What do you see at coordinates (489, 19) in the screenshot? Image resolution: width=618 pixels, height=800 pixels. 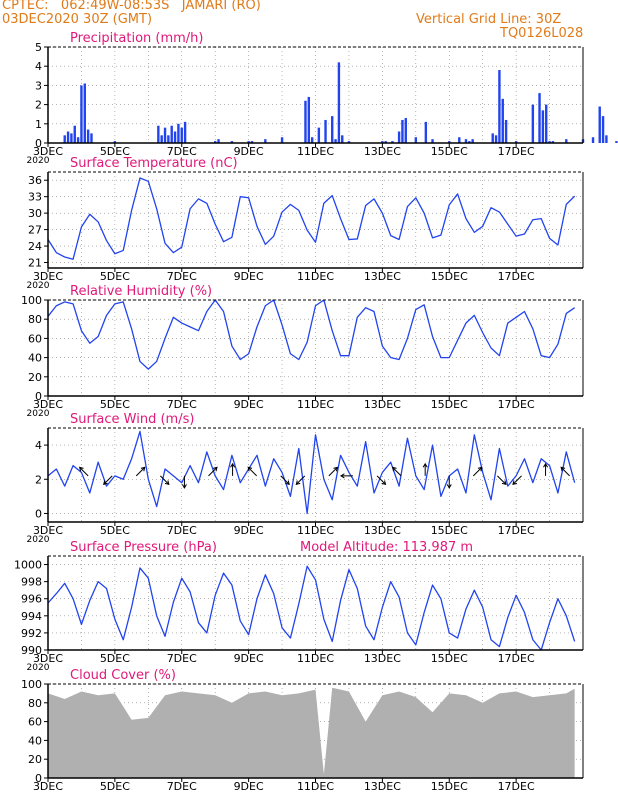 I see `header-vertical-grid-note: Vertical Grid Line: 30Z` at bounding box center [489, 19].